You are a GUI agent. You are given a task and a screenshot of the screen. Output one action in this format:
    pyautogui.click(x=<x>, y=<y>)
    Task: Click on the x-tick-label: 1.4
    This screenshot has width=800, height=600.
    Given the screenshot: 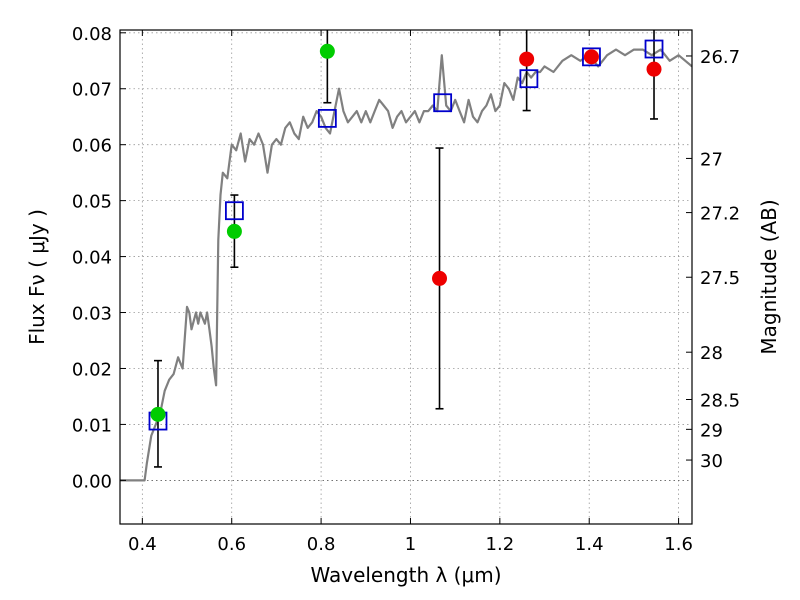 What is the action you would take?
    pyautogui.click(x=589, y=544)
    